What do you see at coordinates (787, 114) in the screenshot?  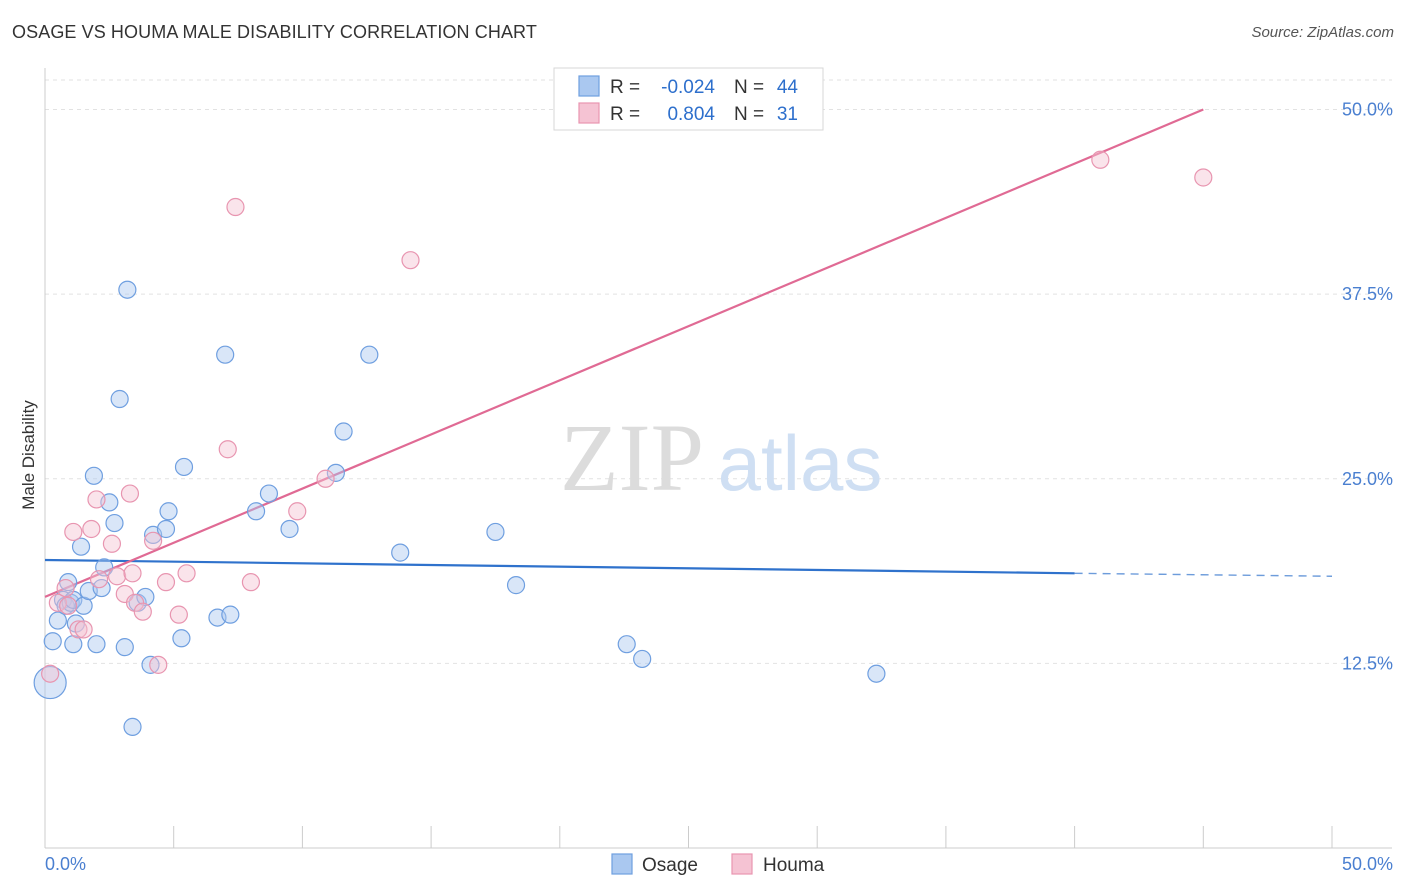 I see `houma-n-value: 31` at bounding box center [787, 114].